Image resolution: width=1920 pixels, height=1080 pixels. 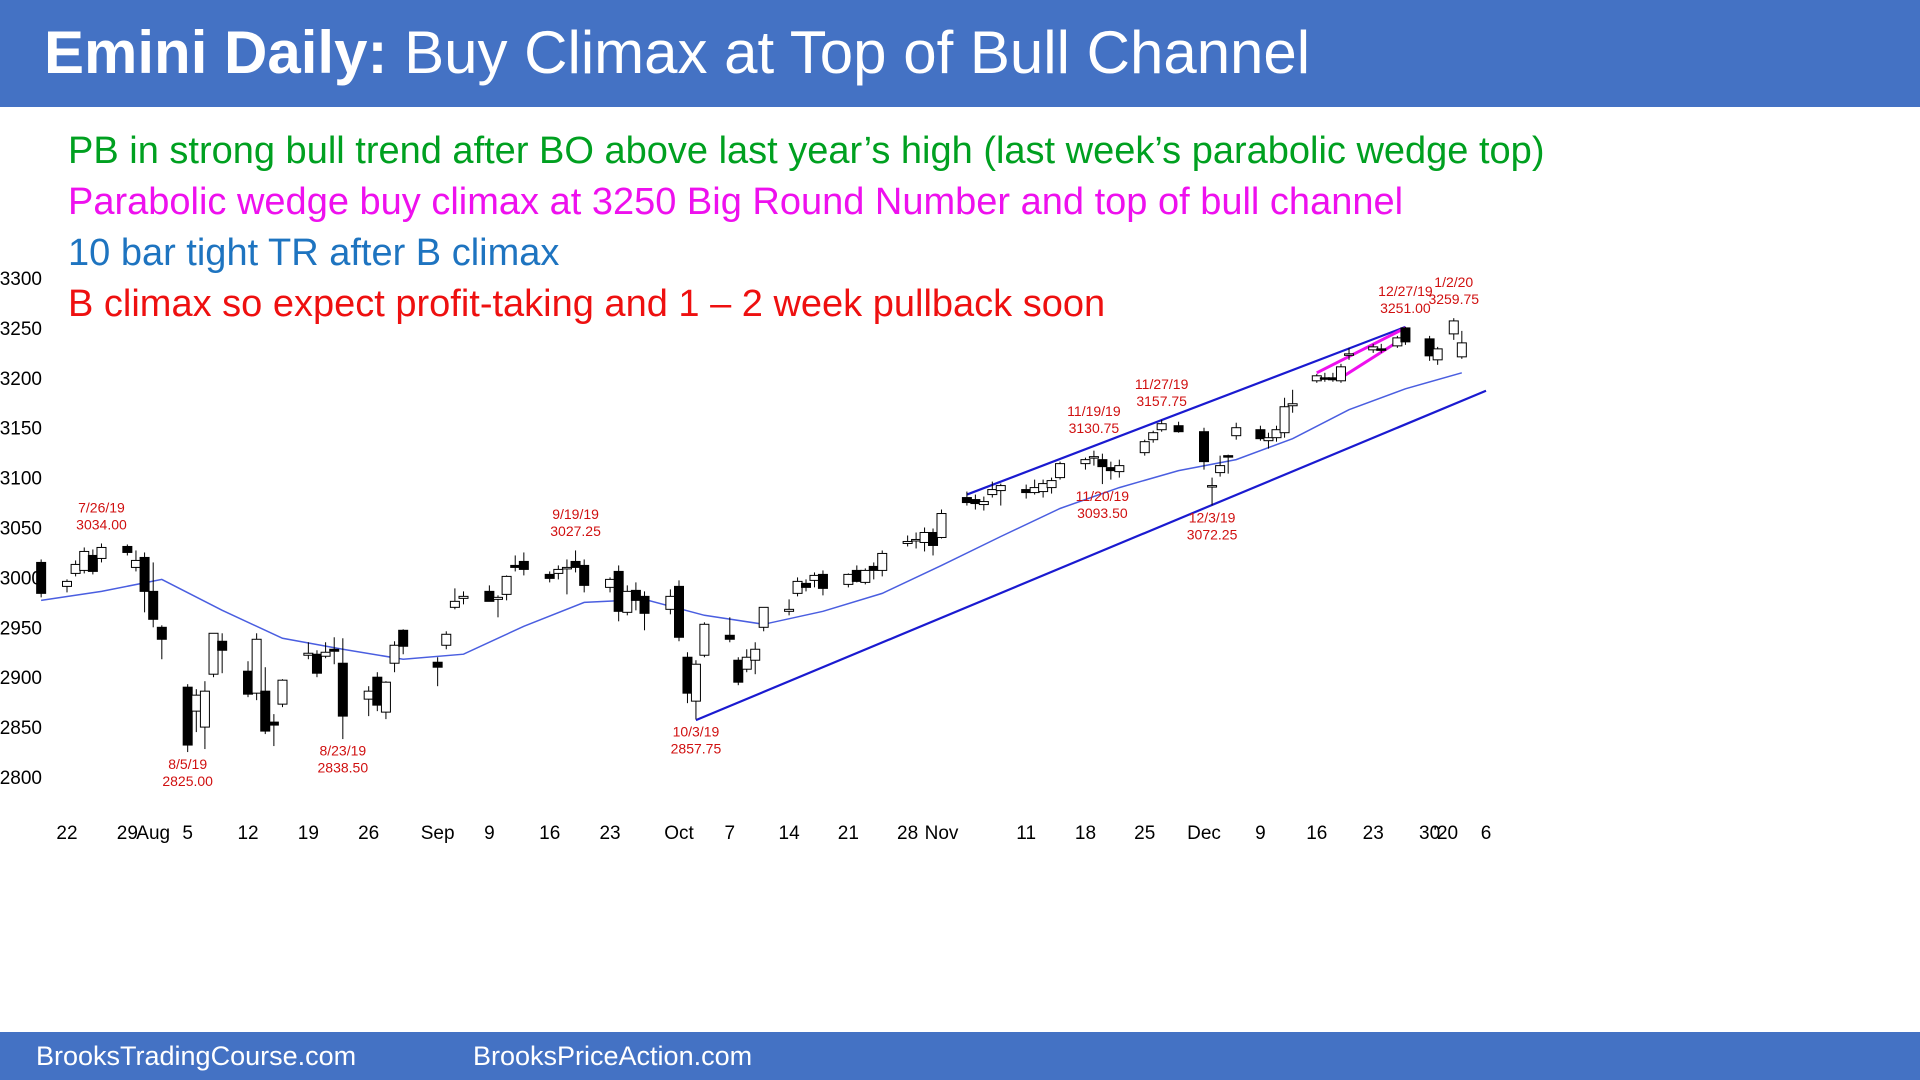 I want to click on annotation-date: 10/3/19, so click(x=696, y=731).